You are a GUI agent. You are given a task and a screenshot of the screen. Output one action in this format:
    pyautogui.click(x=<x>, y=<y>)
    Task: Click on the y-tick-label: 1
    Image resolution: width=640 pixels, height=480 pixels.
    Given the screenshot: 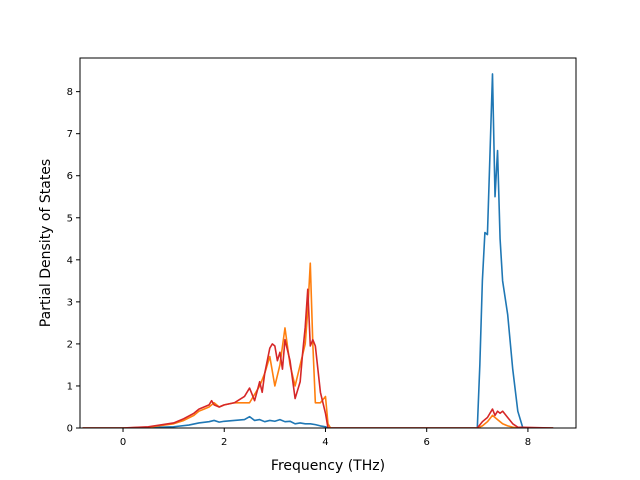 What is the action you would take?
    pyautogui.click(x=70, y=386)
    